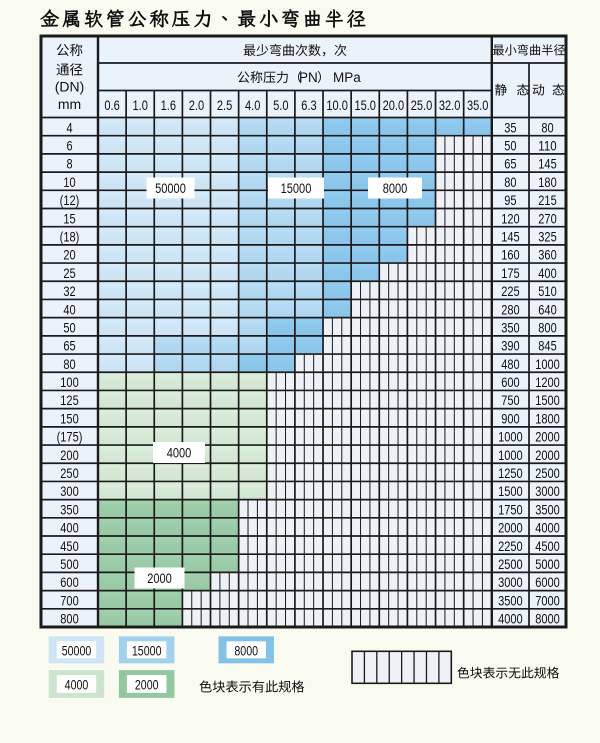 The height and width of the screenshot is (743, 600). What do you see at coordinates (225, 105) in the screenshot?
I see `svg-text: 2.5` at bounding box center [225, 105].